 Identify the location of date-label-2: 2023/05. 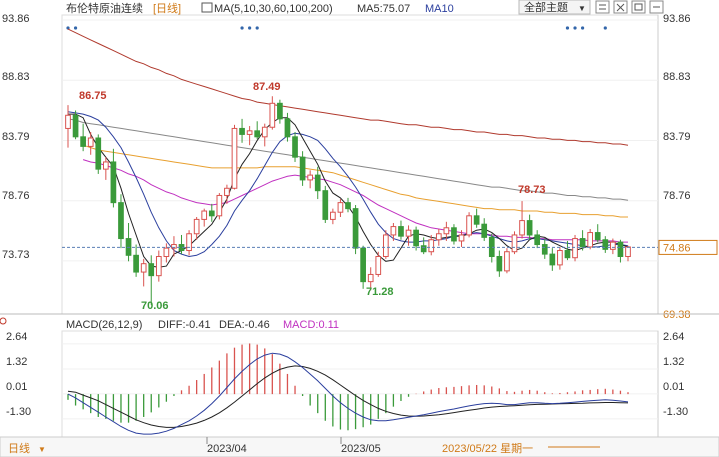
(361, 449).